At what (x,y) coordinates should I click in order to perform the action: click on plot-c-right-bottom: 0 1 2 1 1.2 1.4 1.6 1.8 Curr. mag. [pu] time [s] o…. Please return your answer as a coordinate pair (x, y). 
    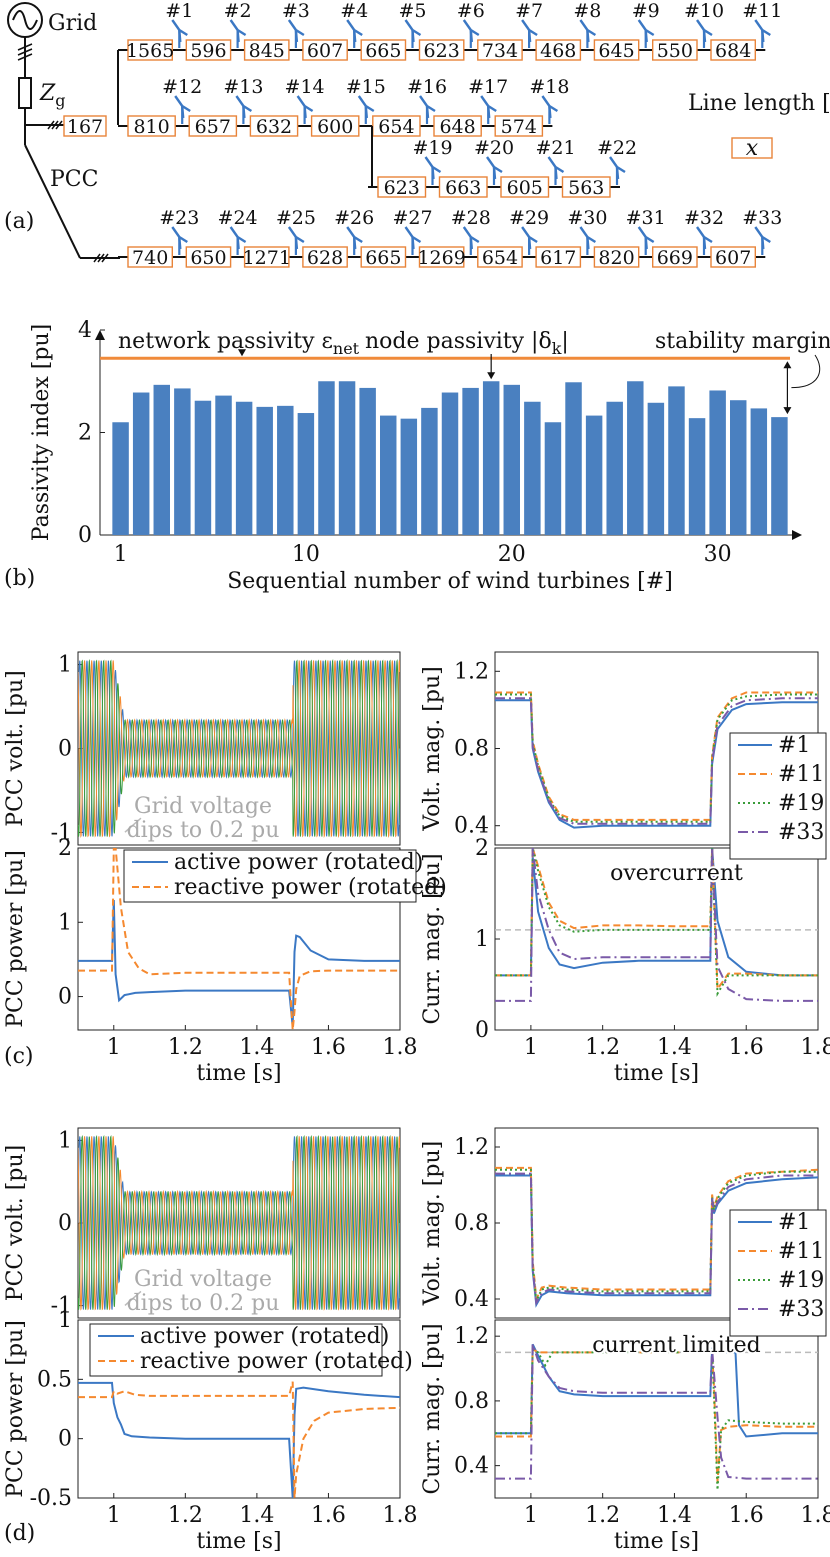
    Looking at the image, I should click on (625, 961).